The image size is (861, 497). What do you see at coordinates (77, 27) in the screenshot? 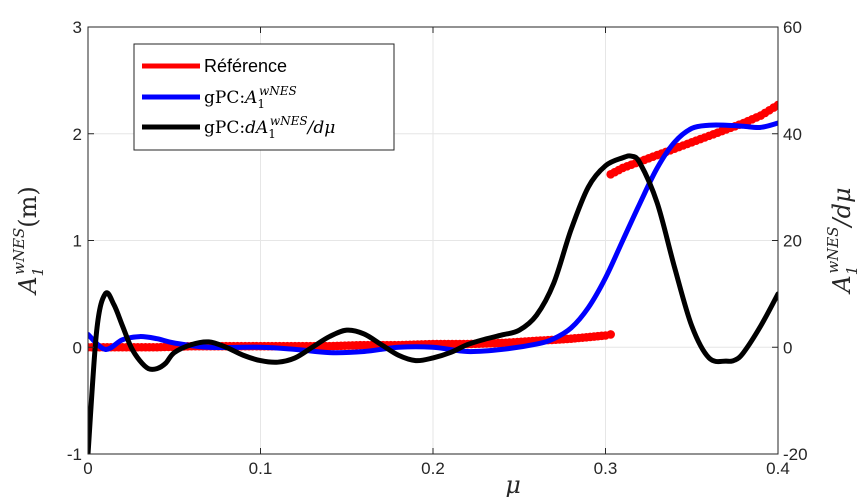
I see `y-left-tick-label: 3` at bounding box center [77, 27].